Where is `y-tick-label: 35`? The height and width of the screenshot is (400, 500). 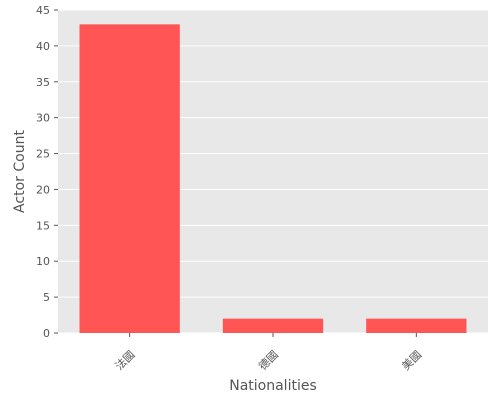
y-tick-label: 35 is located at coordinates (43, 82).